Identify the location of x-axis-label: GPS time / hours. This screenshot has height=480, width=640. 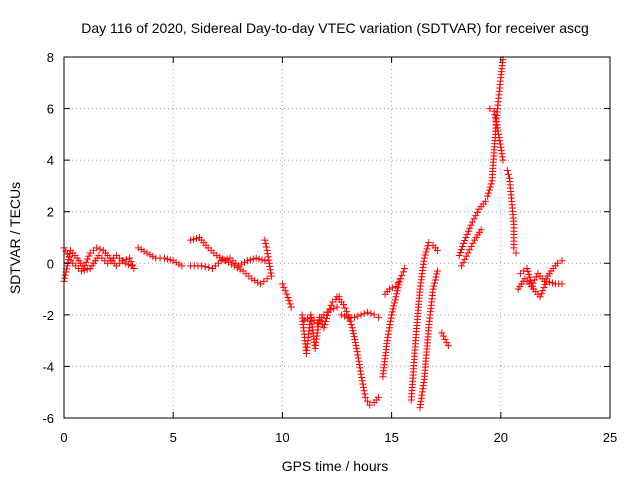
(335, 466).